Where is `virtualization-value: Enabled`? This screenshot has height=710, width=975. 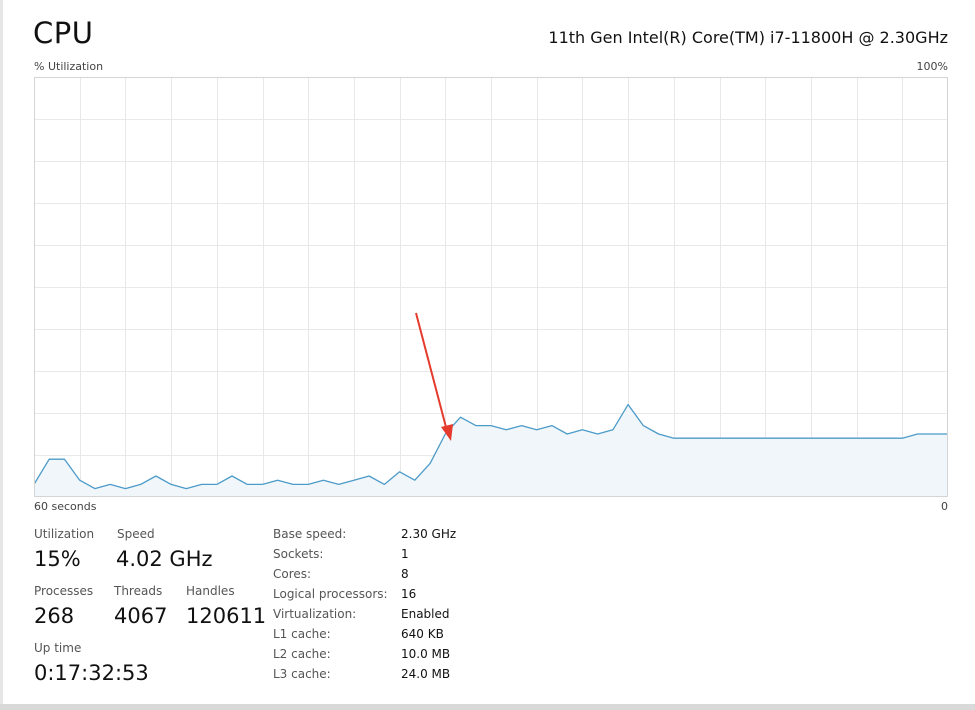 virtualization-value: Enabled is located at coordinates (425, 614).